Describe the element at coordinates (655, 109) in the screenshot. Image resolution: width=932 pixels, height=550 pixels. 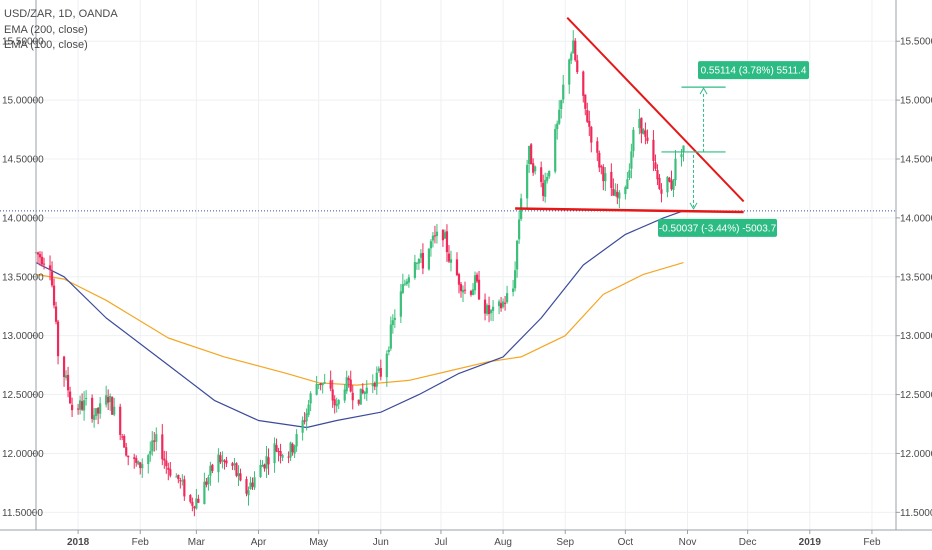
I see `descending-trendline` at that location.